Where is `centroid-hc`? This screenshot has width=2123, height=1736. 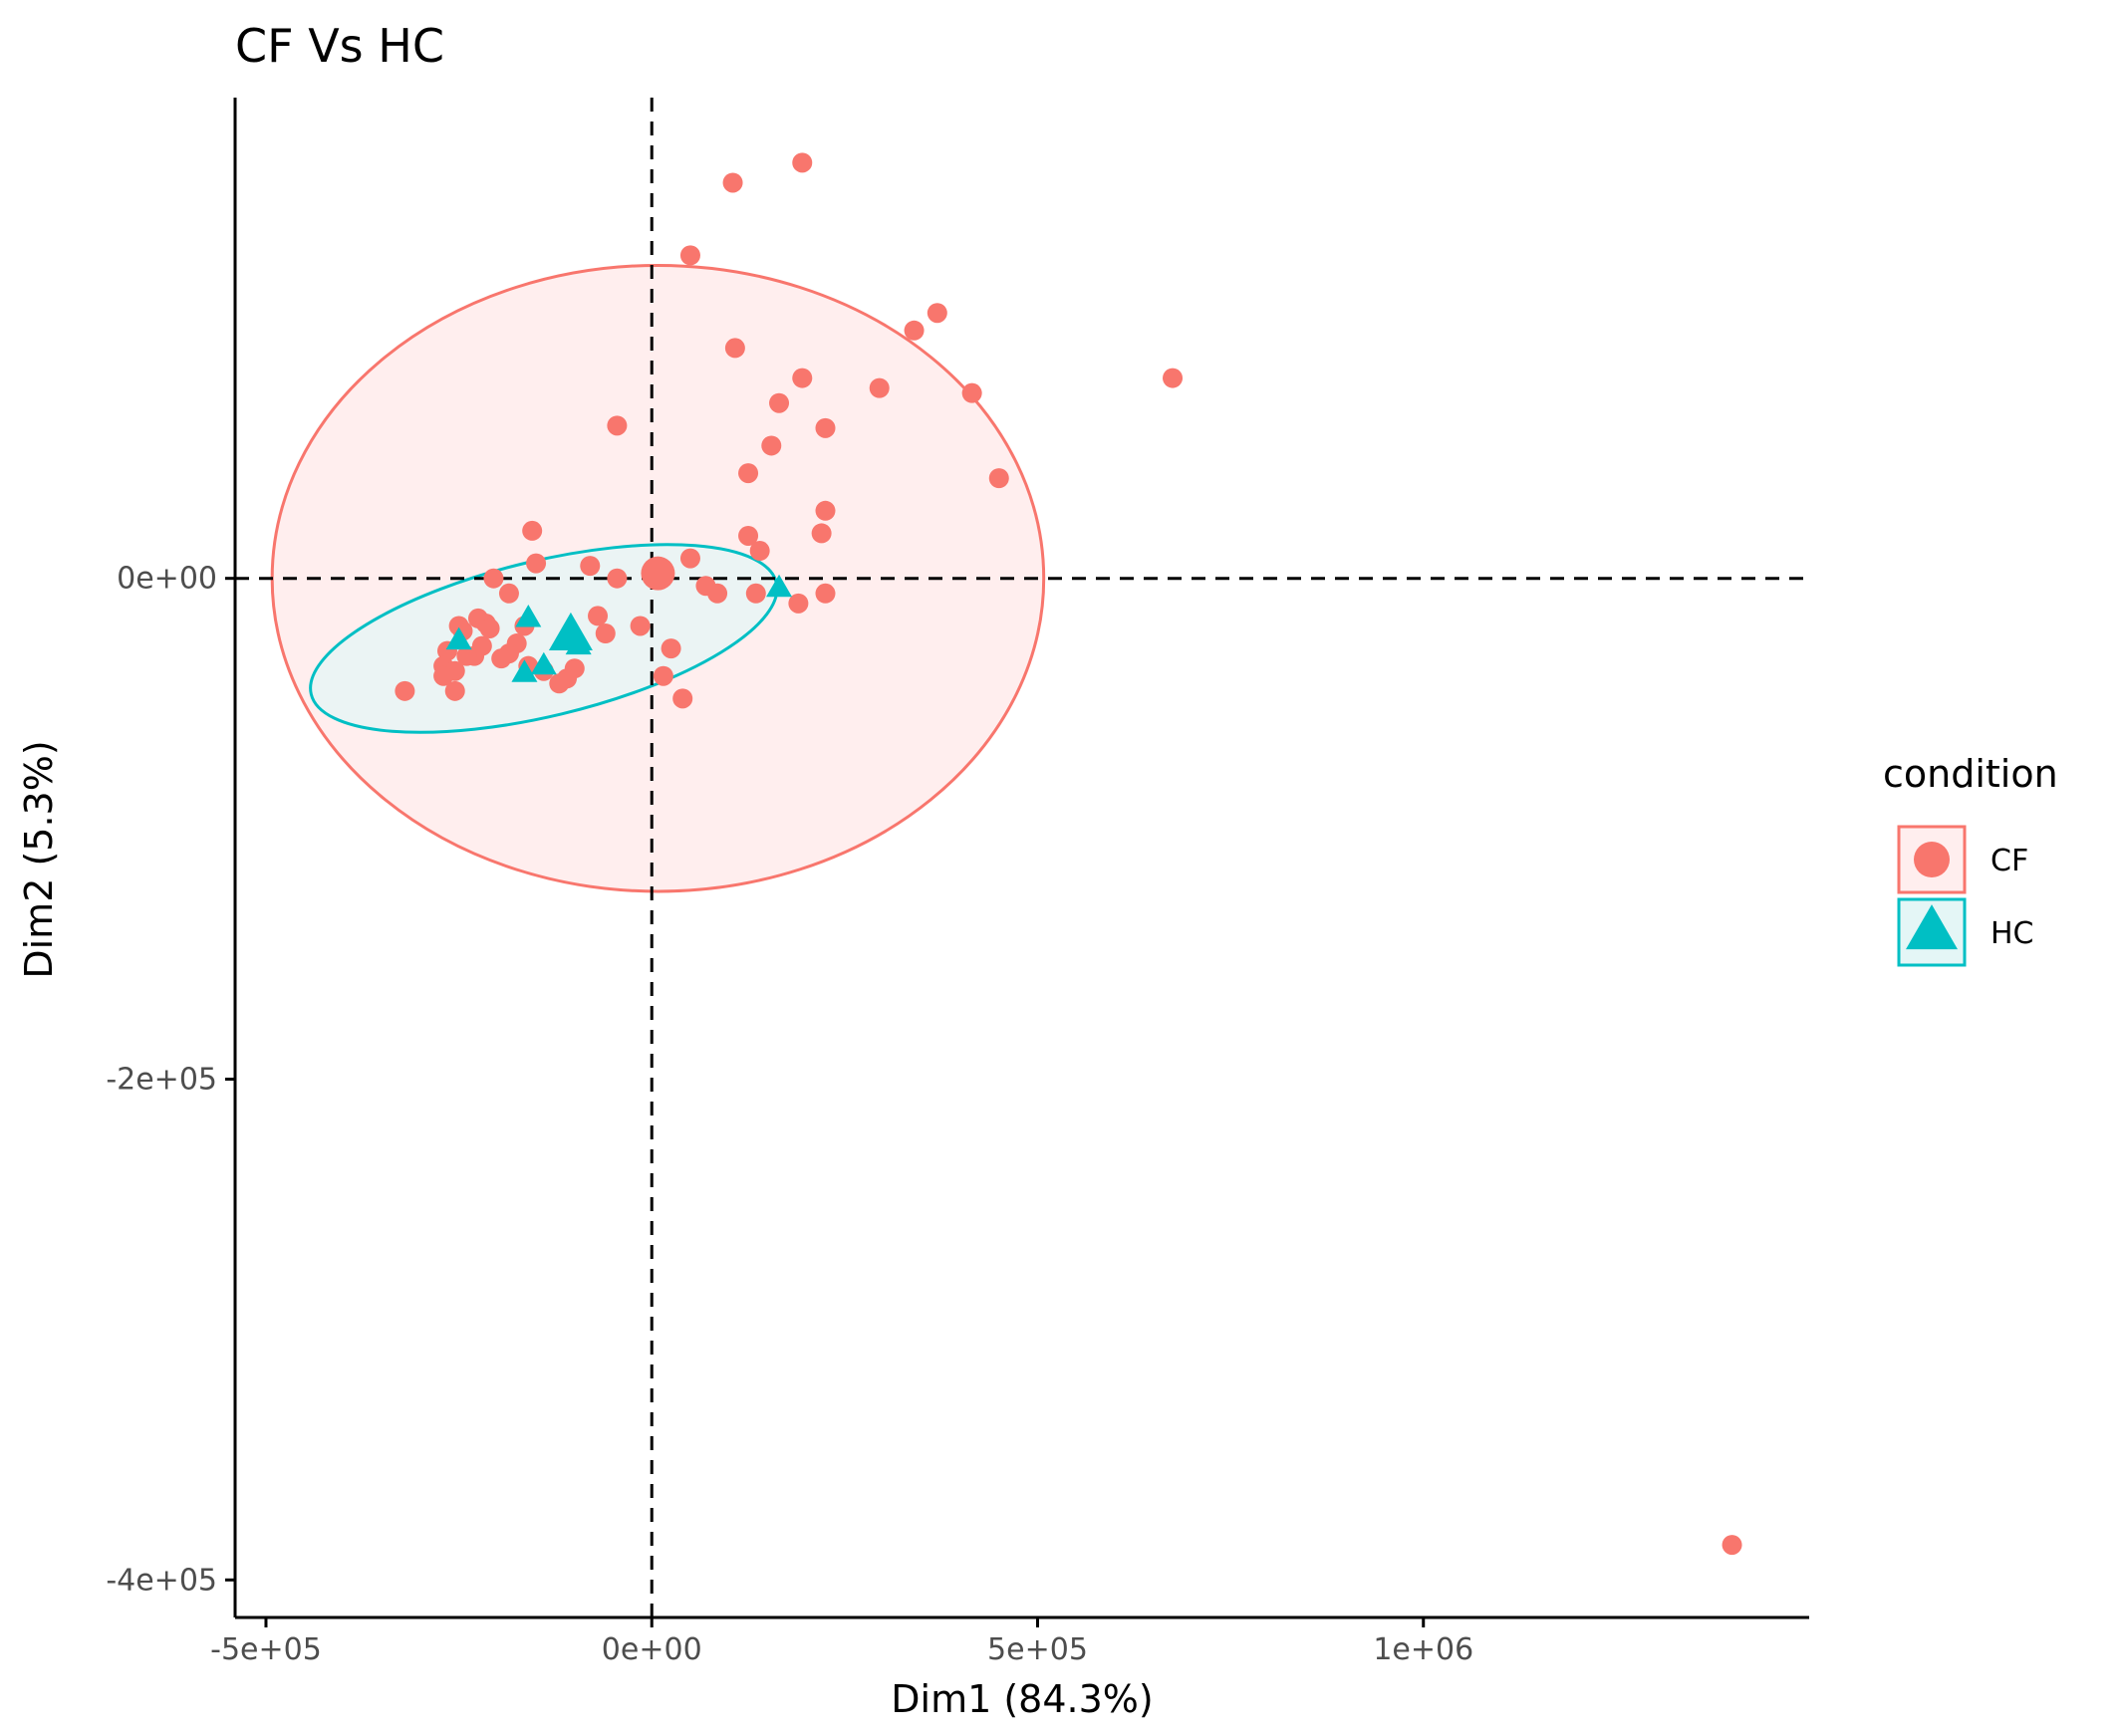 centroid-hc is located at coordinates (570, 631).